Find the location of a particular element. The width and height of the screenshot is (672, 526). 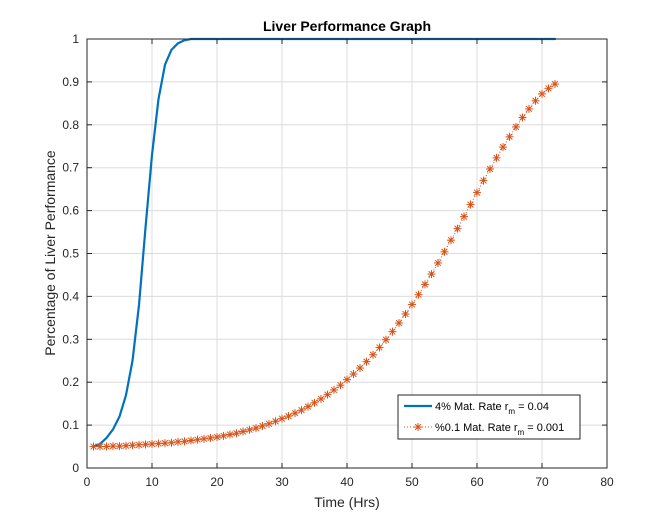

legend-label-series-1: 4% Mat. Rate rm = 0.04 is located at coordinates (492, 408).